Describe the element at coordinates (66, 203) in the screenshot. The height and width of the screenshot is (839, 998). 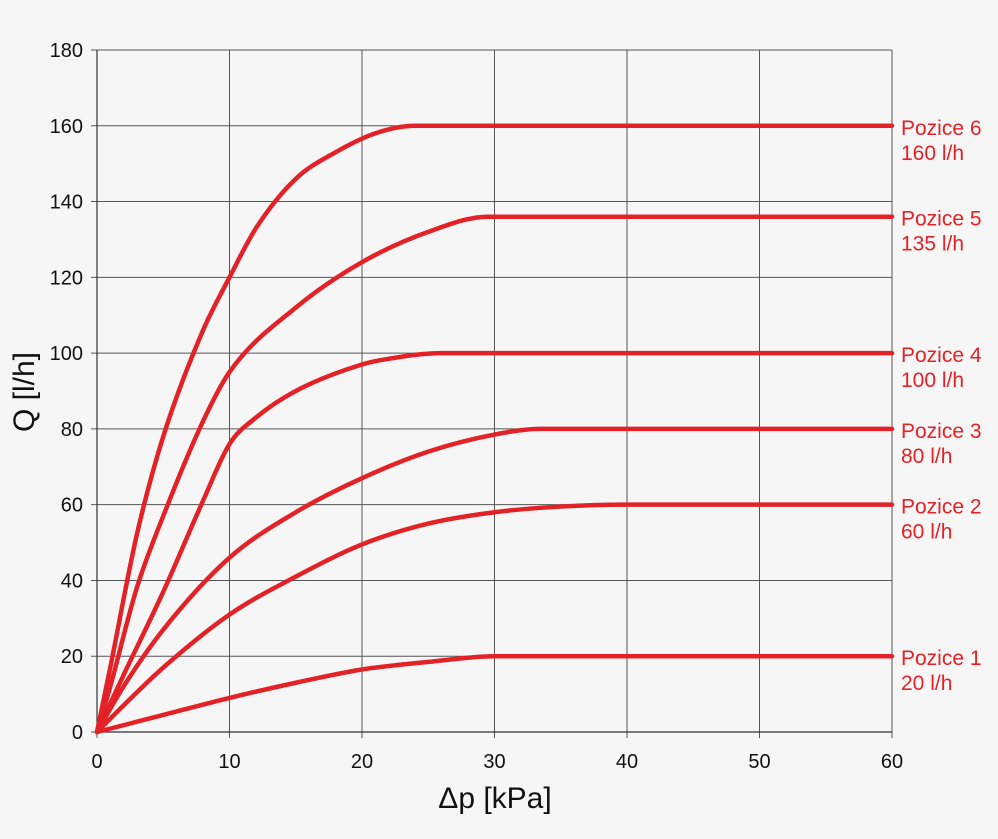
I see `y-tick-label: 140` at that location.